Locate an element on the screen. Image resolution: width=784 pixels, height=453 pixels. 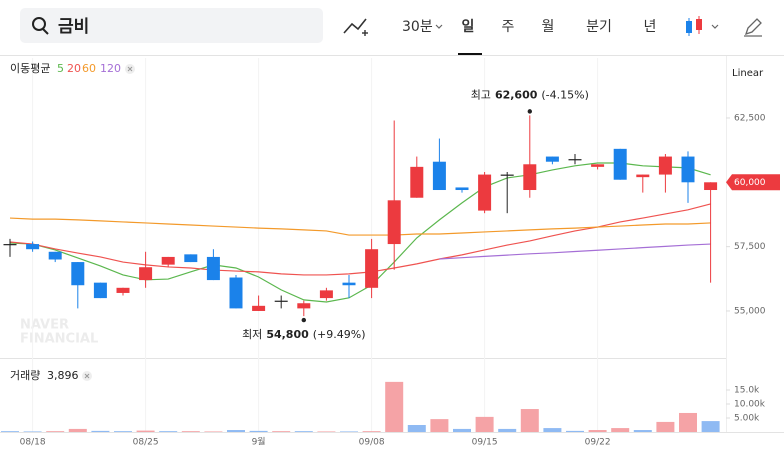
search-box is located at coordinates (171, 25).